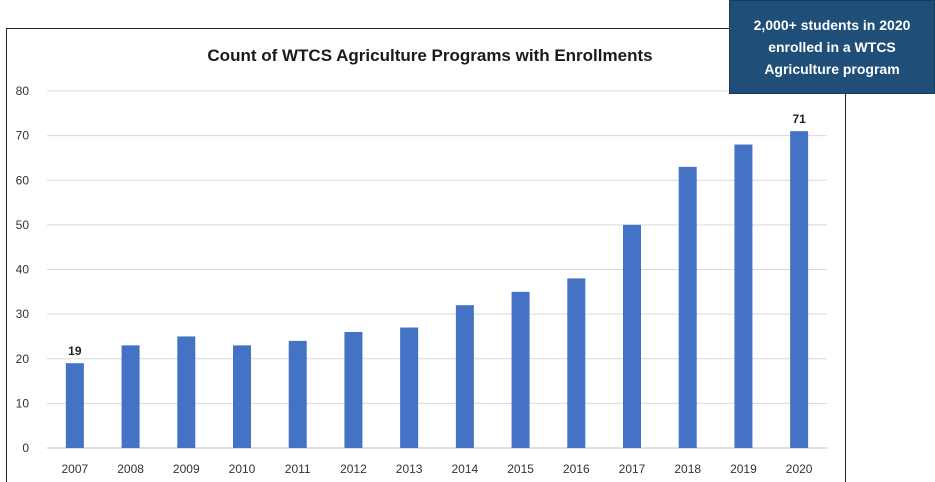 This screenshot has width=935, height=482. Describe the element at coordinates (242, 469) in the screenshot. I see `x-tick-label-2010: 2010` at that location.